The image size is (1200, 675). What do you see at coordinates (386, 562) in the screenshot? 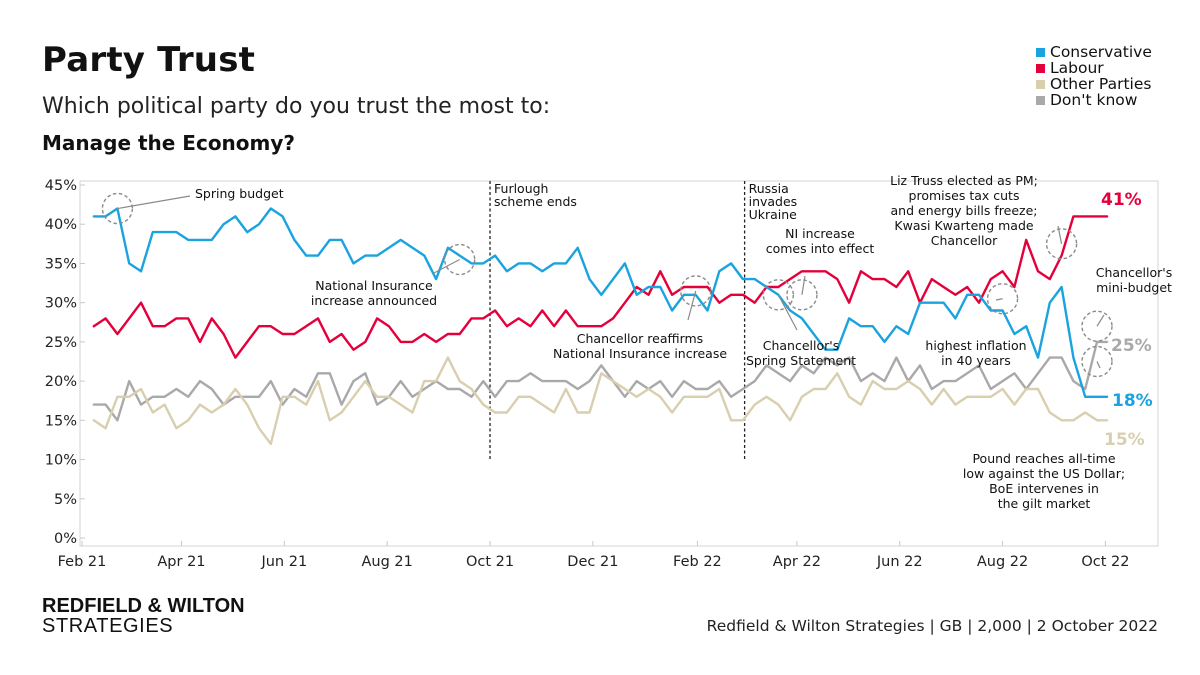
I see `x-tick-label: Aug 21` at bounding box center [386, 562].